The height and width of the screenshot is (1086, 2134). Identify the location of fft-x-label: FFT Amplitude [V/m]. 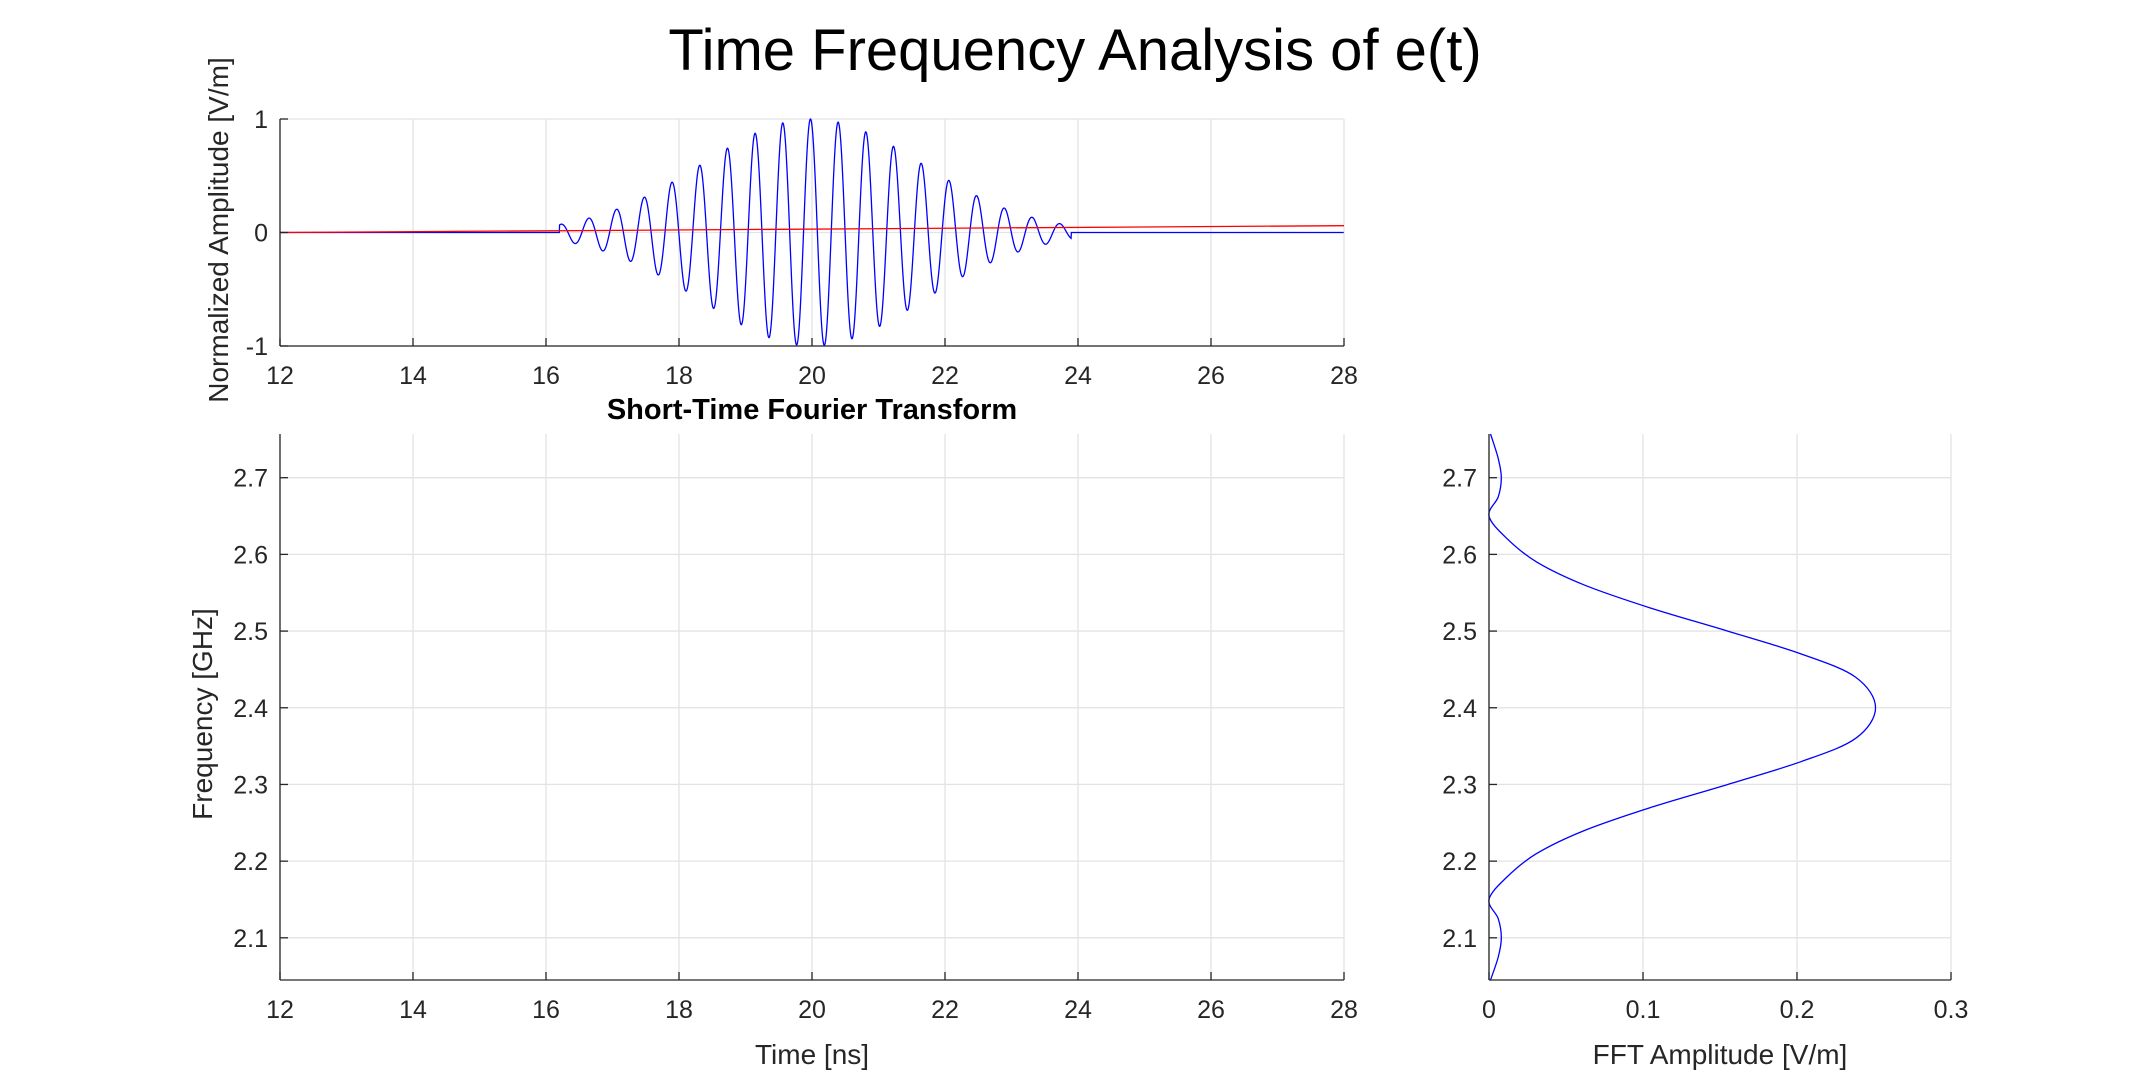
(1720, 1054).